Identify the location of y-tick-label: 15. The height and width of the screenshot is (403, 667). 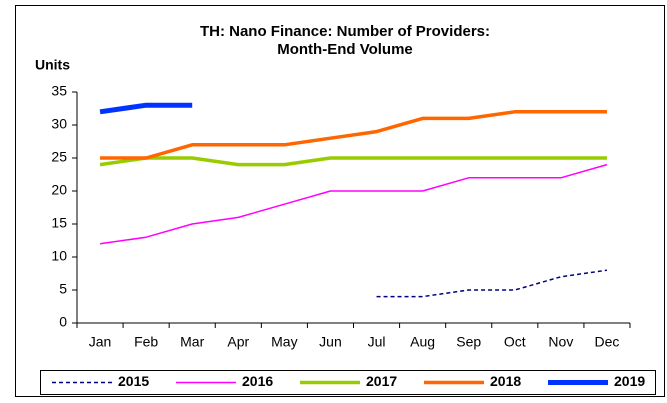
(59, 223).